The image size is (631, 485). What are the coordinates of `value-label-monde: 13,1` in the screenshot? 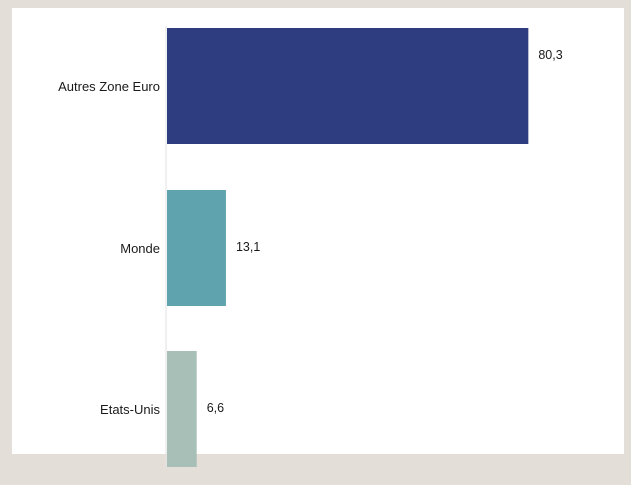 It's located at (248, 247).